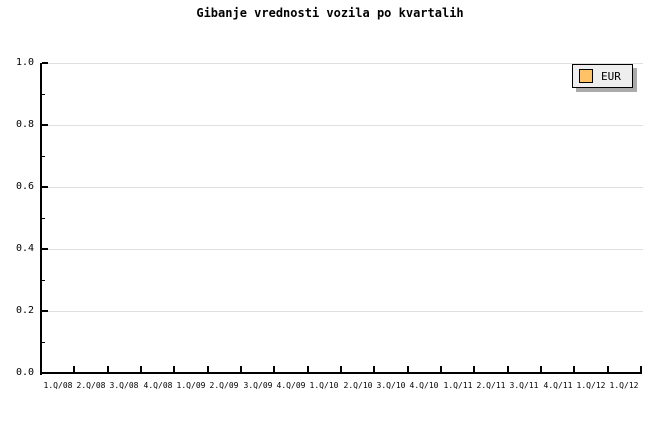 This screenshot has width=660, height=440. What do you see at coordinates (558, 385) in the screenshot?
I see `x-tick-label: 4.Q/11` at bounding box center [558, 385].